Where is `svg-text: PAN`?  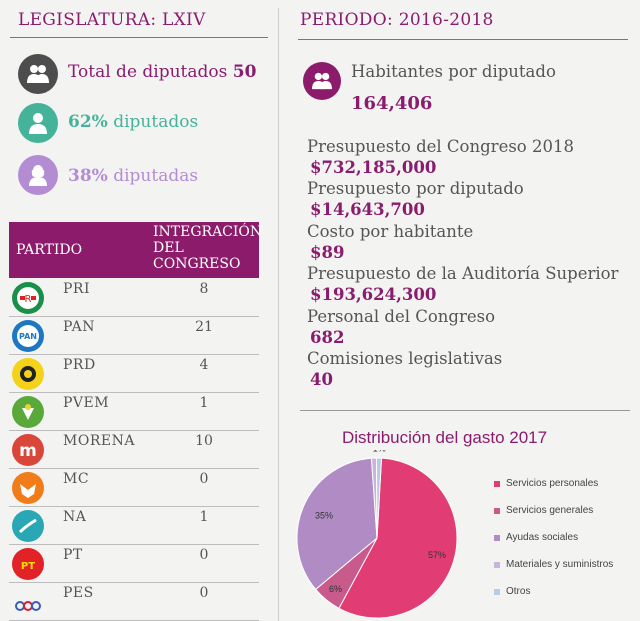
svg-text: PAN is located at coordinates (28, 336).